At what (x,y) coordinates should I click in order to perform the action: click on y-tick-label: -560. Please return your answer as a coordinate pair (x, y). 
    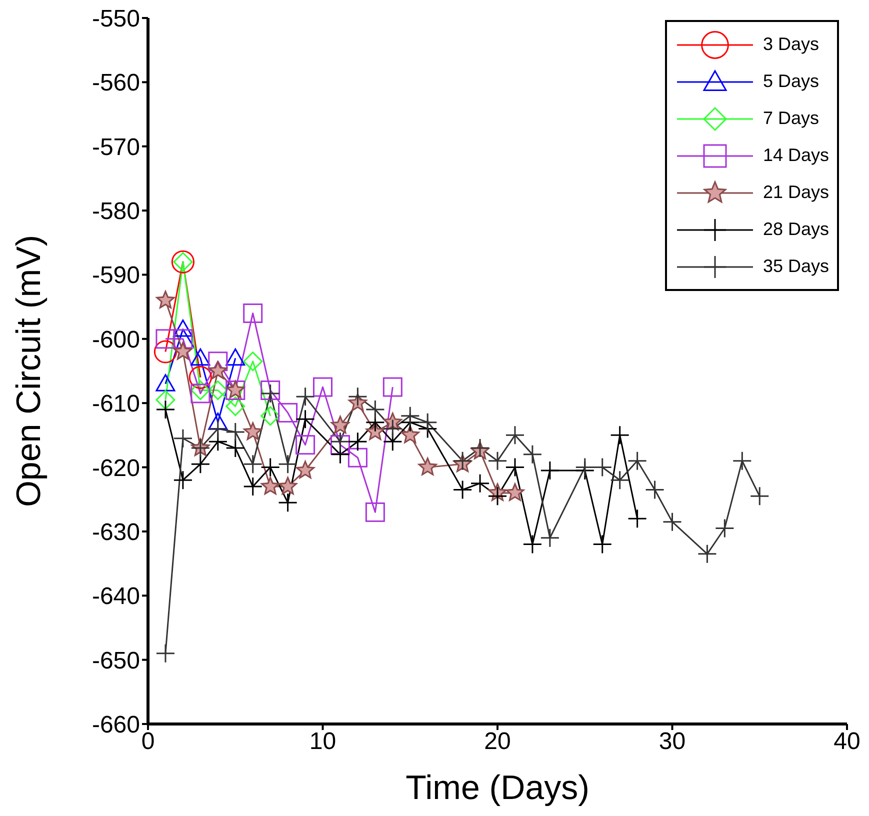
    Looking at the image, I should click on (116, 83).